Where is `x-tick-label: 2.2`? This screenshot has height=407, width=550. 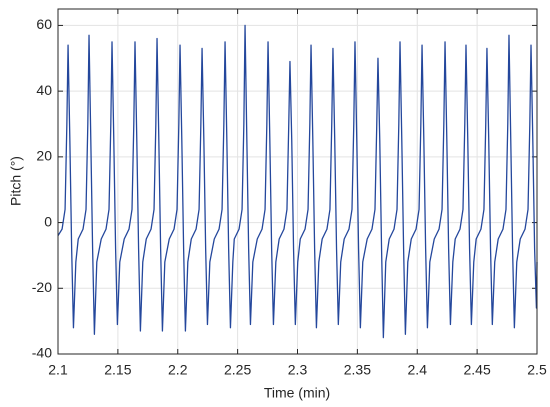 x-tick-label: 2.2 is located at coordinates (178, 370).